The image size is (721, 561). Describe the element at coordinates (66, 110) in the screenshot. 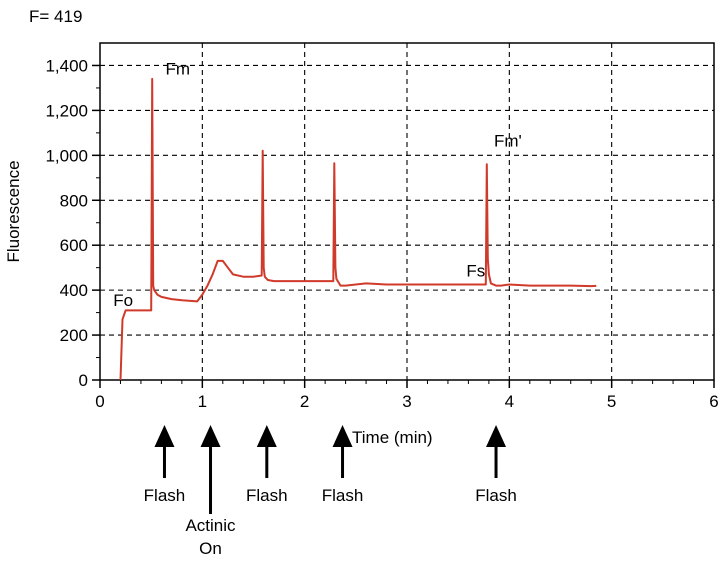

I see `y-tick-label: 1,200` at that location.